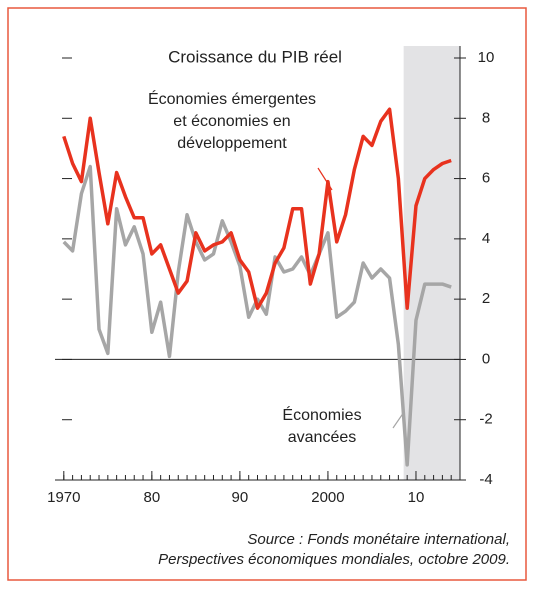 The height and width of the screenshot is (593, 534). Describe the element at coordinates (232, 143) in the screenshot. I see `series-label: développement` at that location.